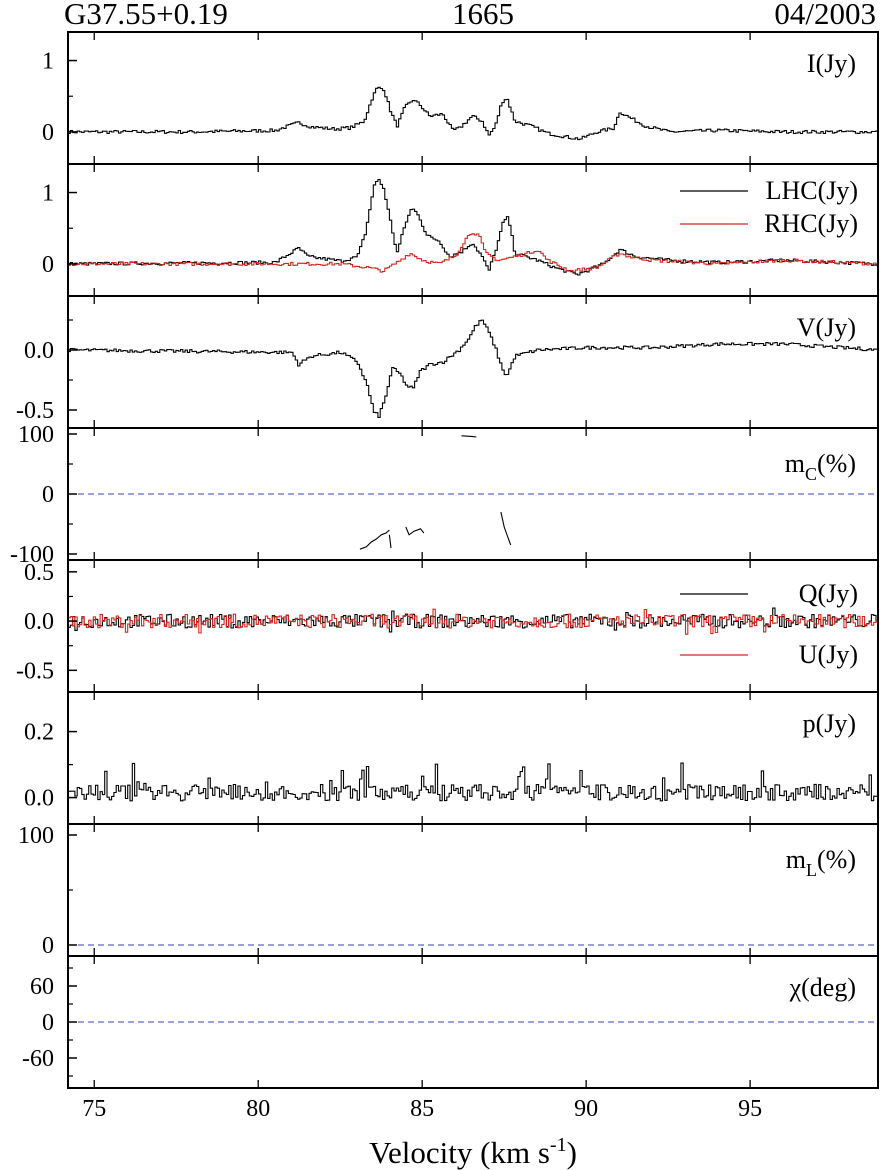  I want to click on x-axis-title-sup: -1, so click(558, 1145).